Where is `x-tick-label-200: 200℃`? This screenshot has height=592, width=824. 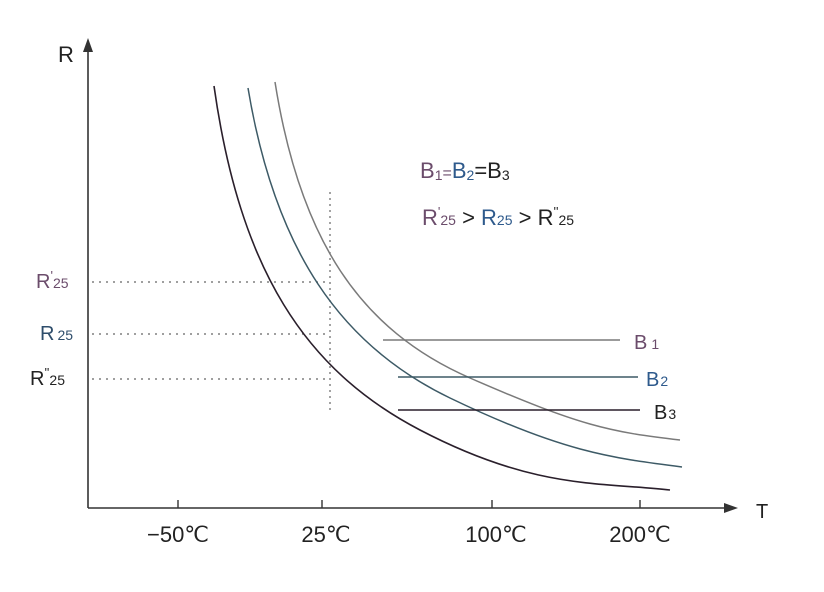
x-tick-label-200: 200℃ is located at coordinates (639, 534).